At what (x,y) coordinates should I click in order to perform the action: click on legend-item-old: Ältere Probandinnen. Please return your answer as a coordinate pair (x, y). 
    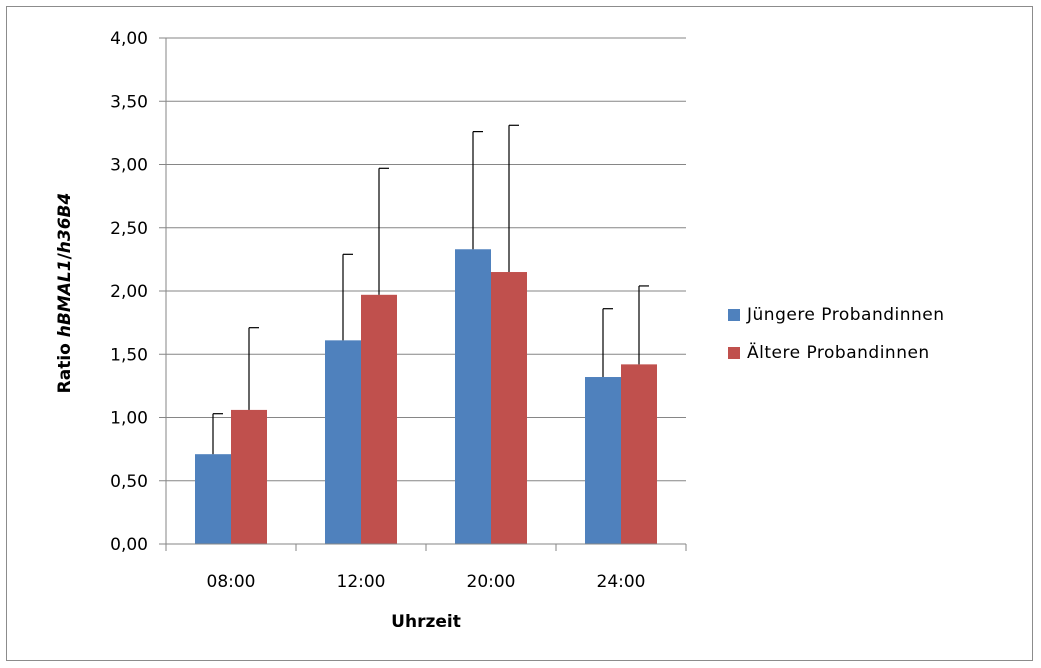
    Looking at the image, I should click on (836, 353).